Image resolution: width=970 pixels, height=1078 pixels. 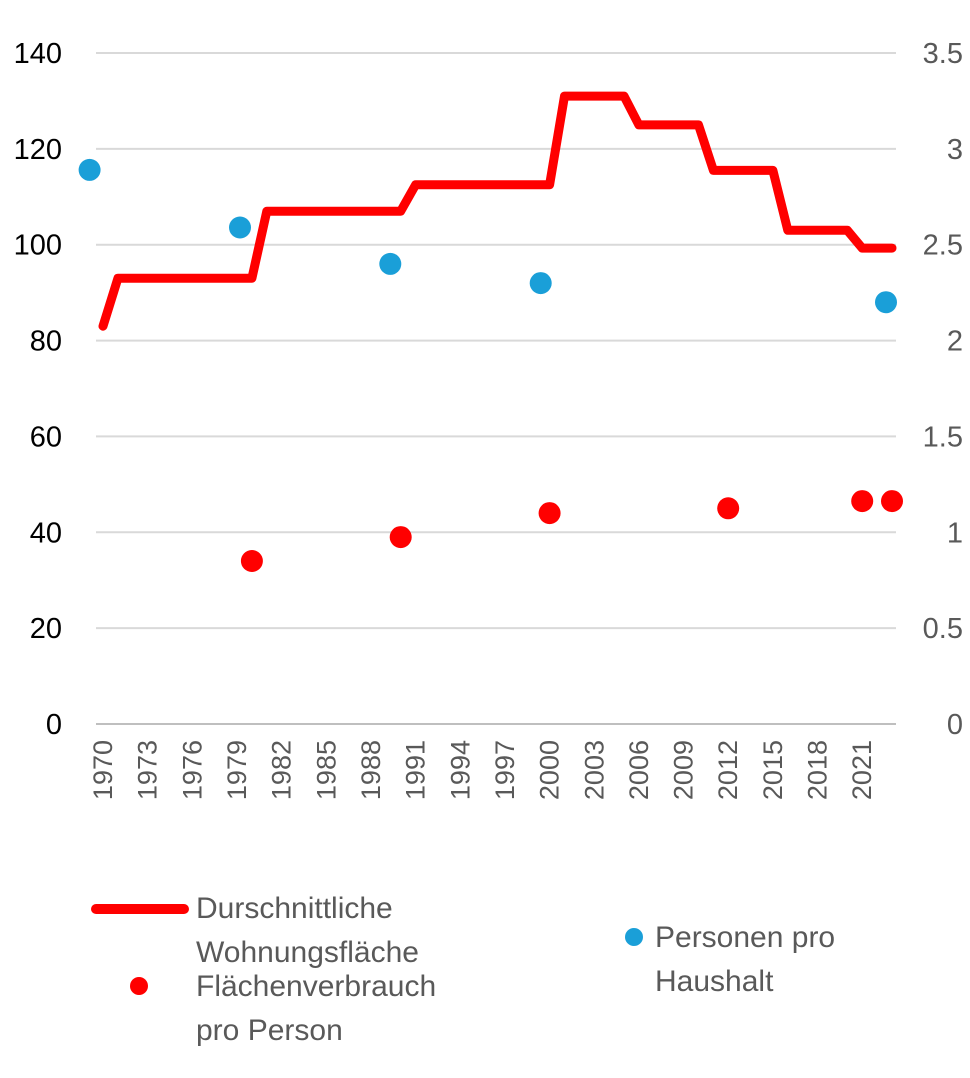 What do you see at coordinates (46, 437) in the screenshot?
I see `y-left-tick-label: 60` at bounding box center [46, 437].